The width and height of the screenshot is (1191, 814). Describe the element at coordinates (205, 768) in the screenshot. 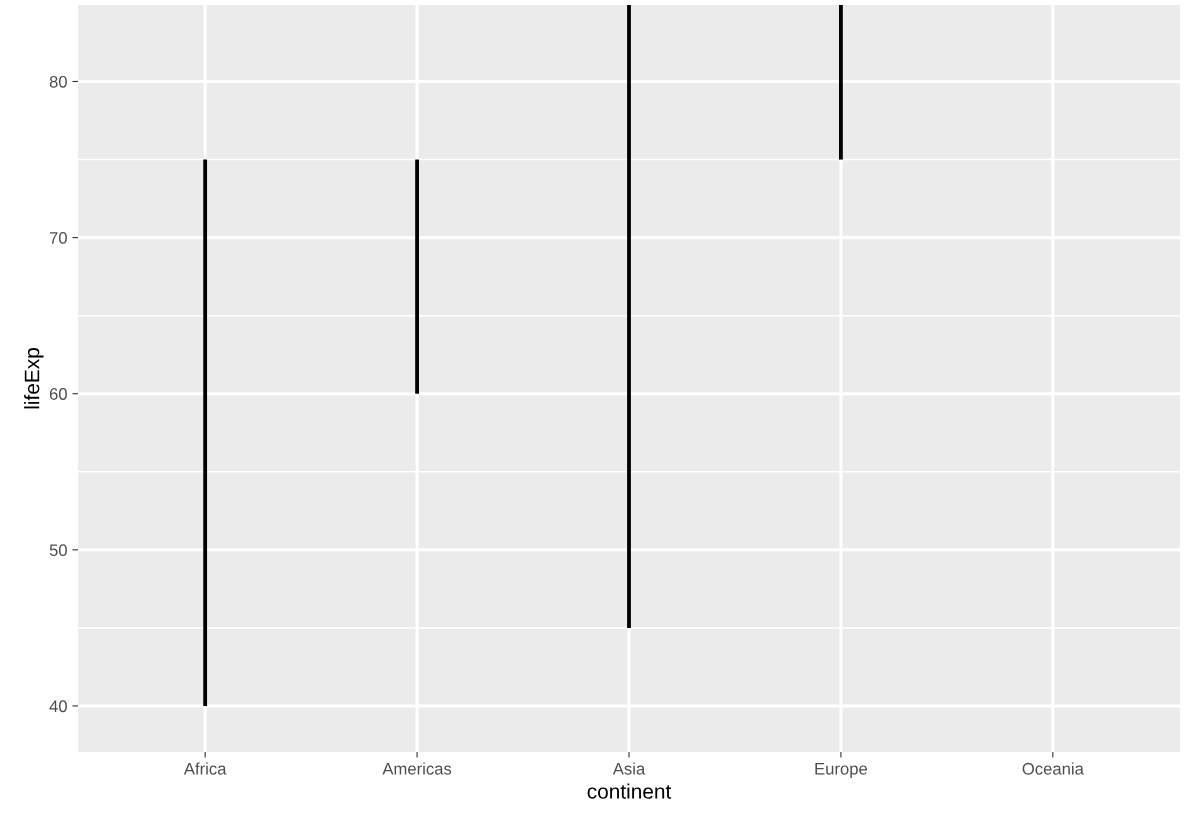

I see `x-tick-label: Africa` at that location.